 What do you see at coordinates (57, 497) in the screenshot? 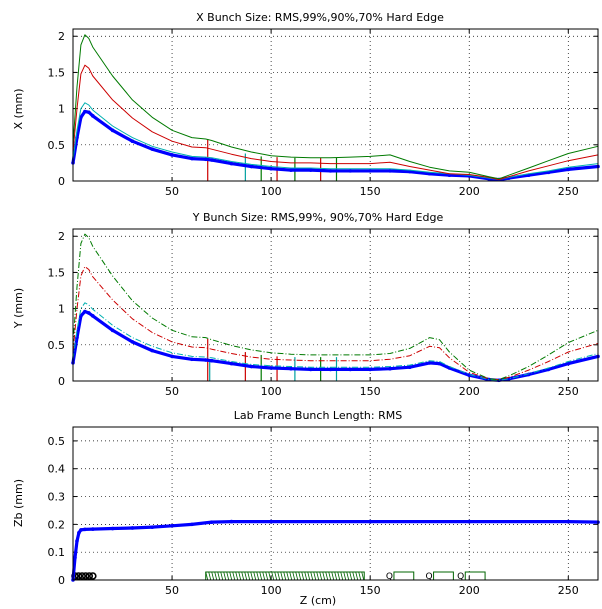
I see `y-tick-label: 0.3` at bounding box center [57, 497].